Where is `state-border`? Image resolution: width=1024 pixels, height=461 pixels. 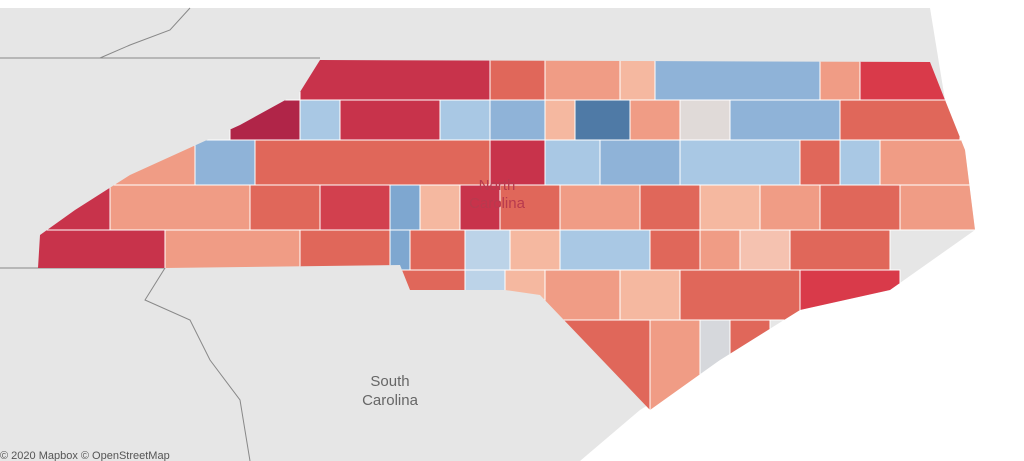
state-border is located at coordinates (145, 33).